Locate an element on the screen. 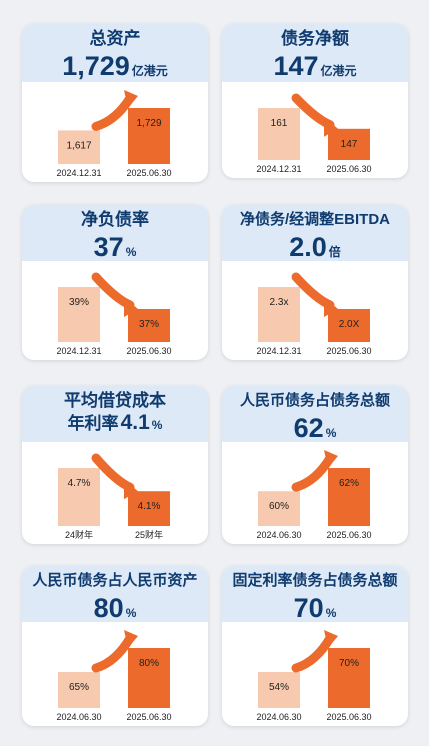  card-title: 平均借贷成本 is located at coordinates (115, 400).